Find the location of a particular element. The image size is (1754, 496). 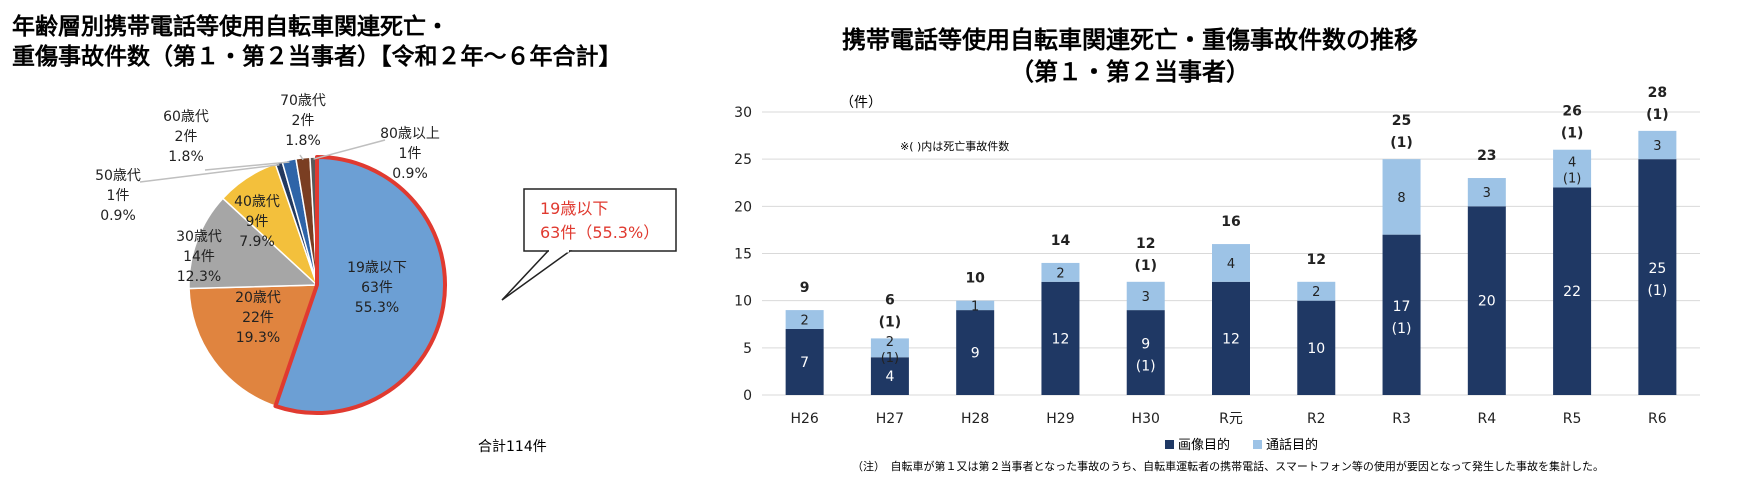

pie-label-count: 63件 is located at coordinates (377, 288).